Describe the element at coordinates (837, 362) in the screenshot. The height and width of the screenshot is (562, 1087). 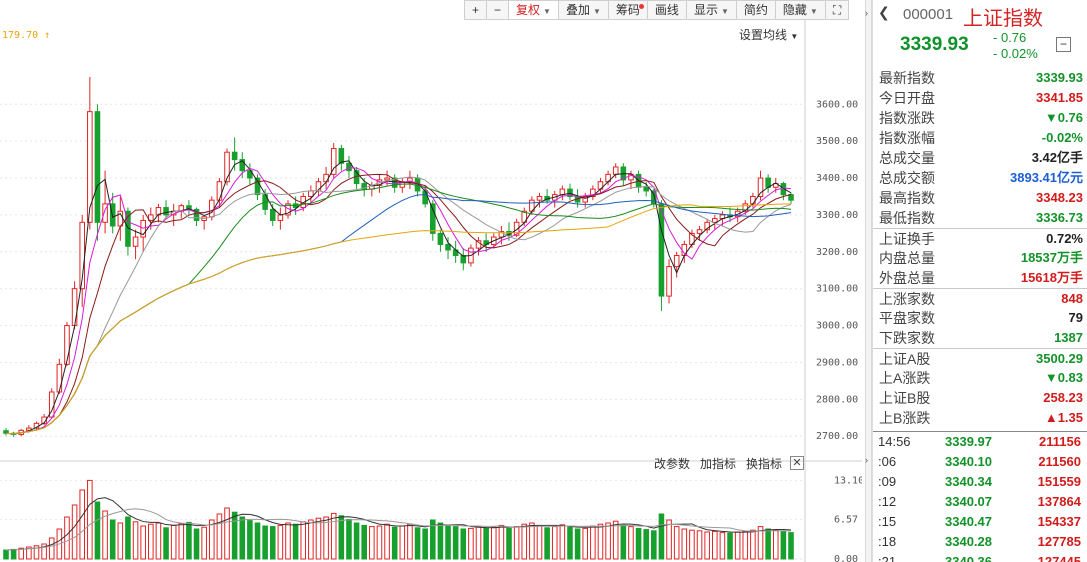
I see `price-tick-label: 2900.00` at that location.